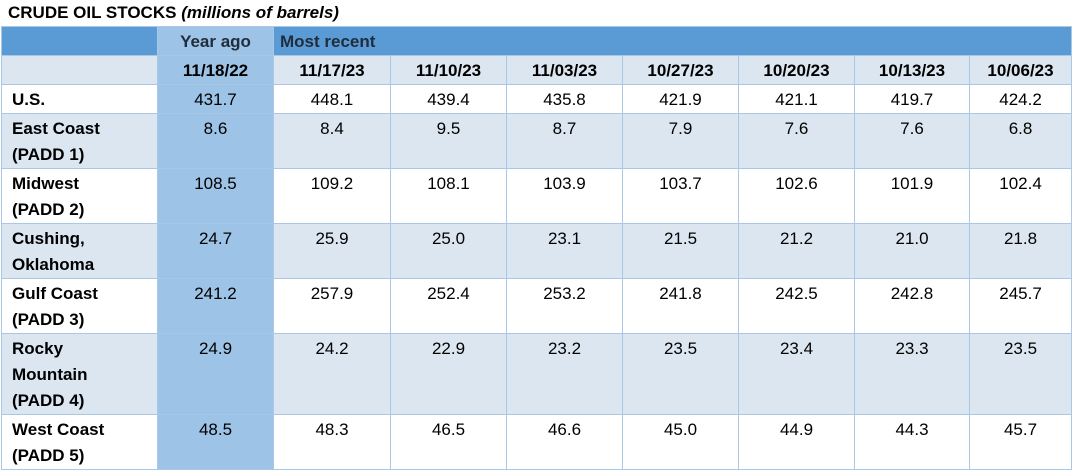 The height and width of the screenshot is (471, 1072). What do you see at coordinates (332, 251) in the screenshot?
I see `value-cell: 25.9` at bounding box center [332, 251].